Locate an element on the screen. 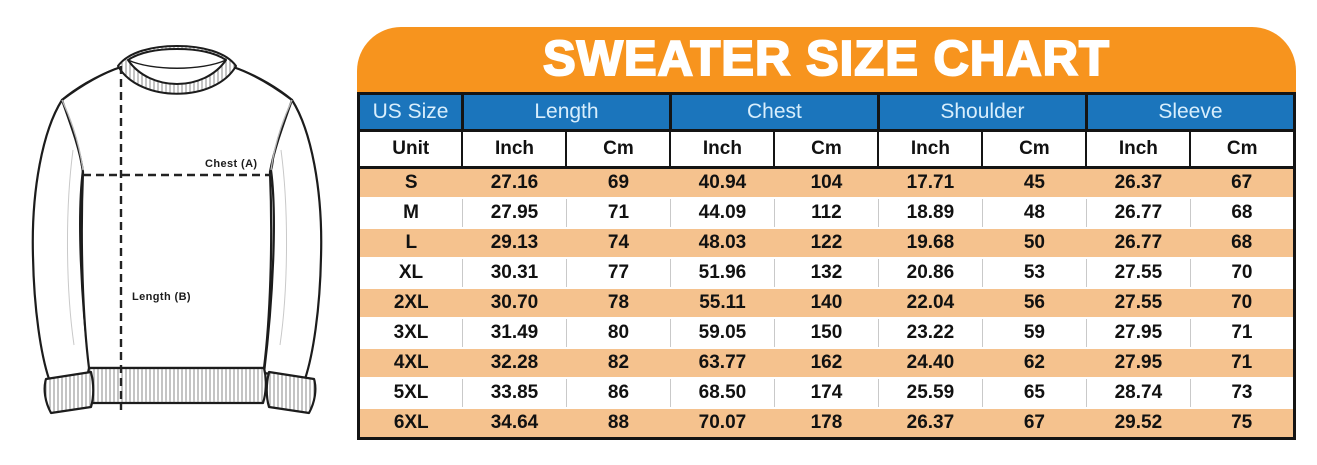 The image size is (1317, 465). sweater-body is located at coordinates (177, 217).